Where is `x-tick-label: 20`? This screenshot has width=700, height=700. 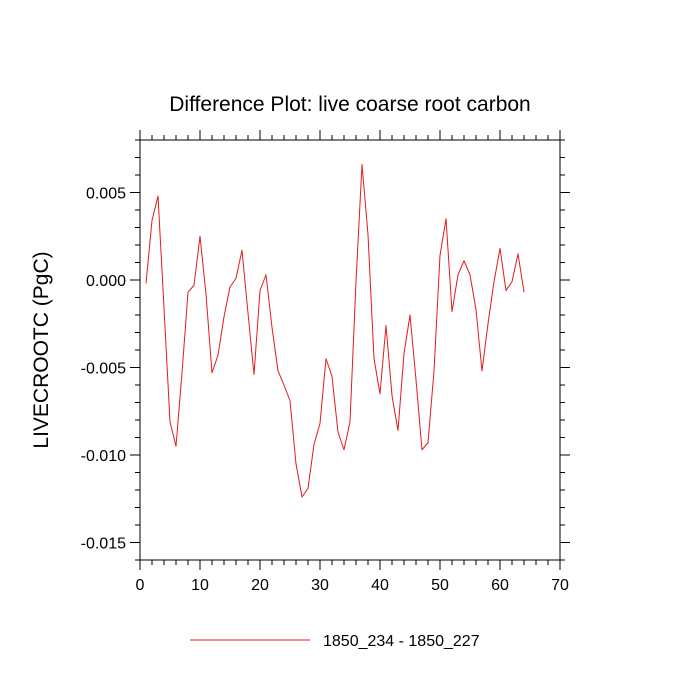 x-tick-label: 20 is located at coordinates (260, 585).